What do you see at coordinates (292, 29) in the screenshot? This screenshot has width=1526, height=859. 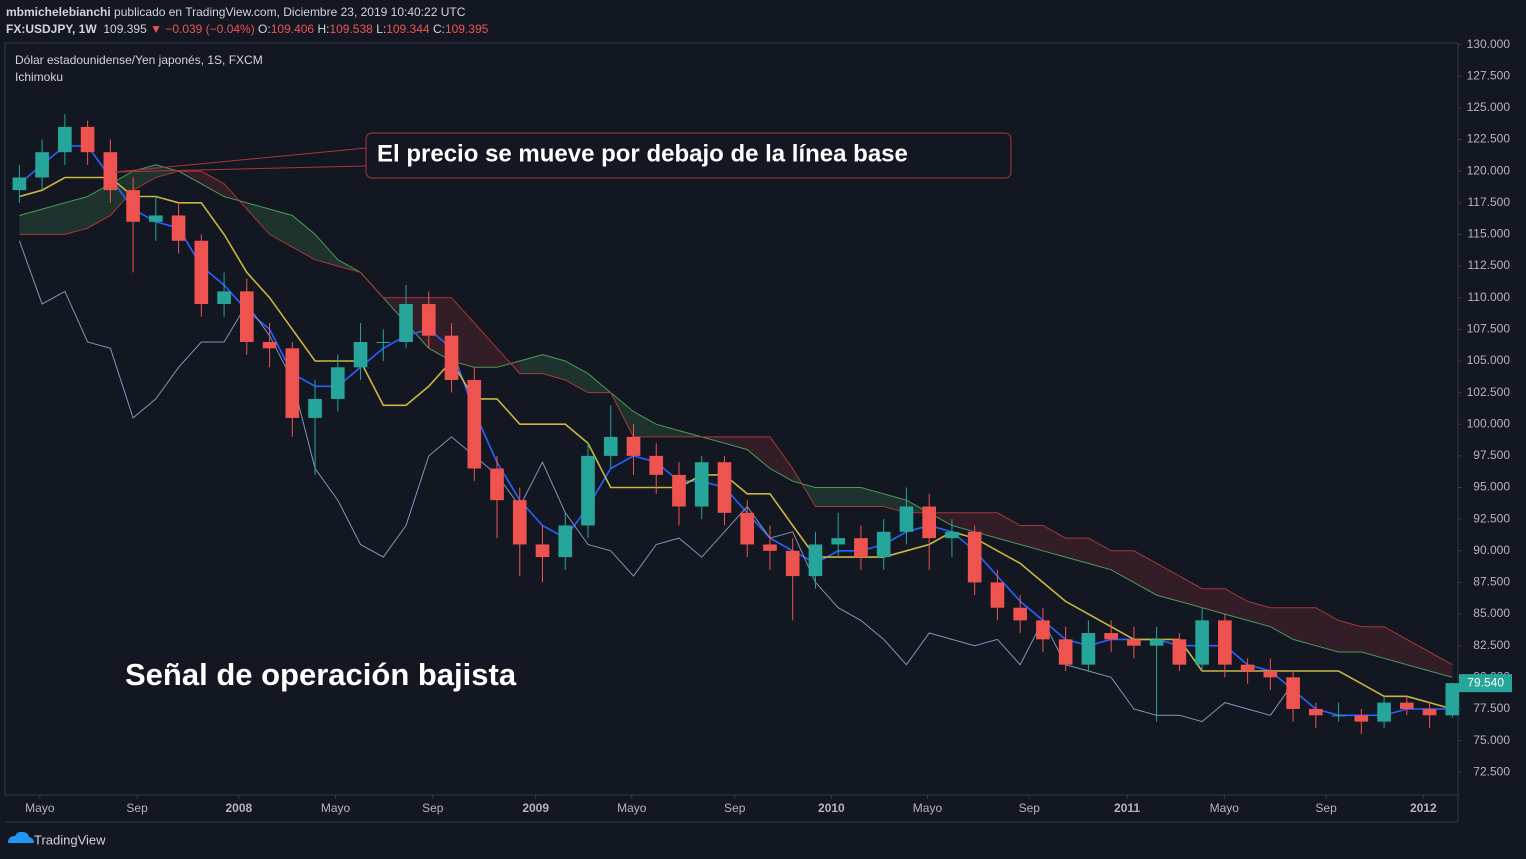 I see `ohlc-value: 109.406` at bounding box center [292, 29].